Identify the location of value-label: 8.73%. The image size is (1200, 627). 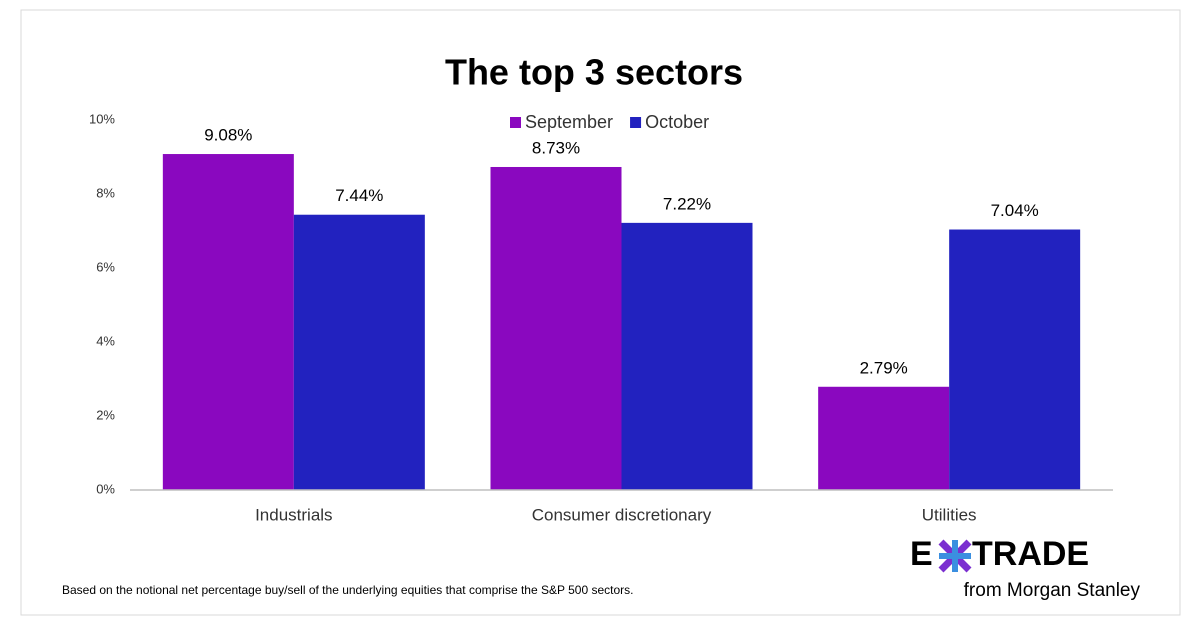
(556, 147).